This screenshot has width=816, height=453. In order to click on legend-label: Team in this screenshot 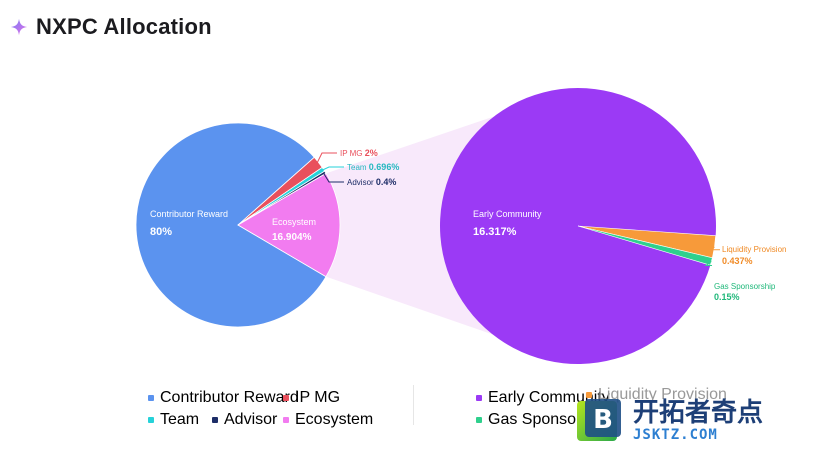, I will do `click(180, 419)`.